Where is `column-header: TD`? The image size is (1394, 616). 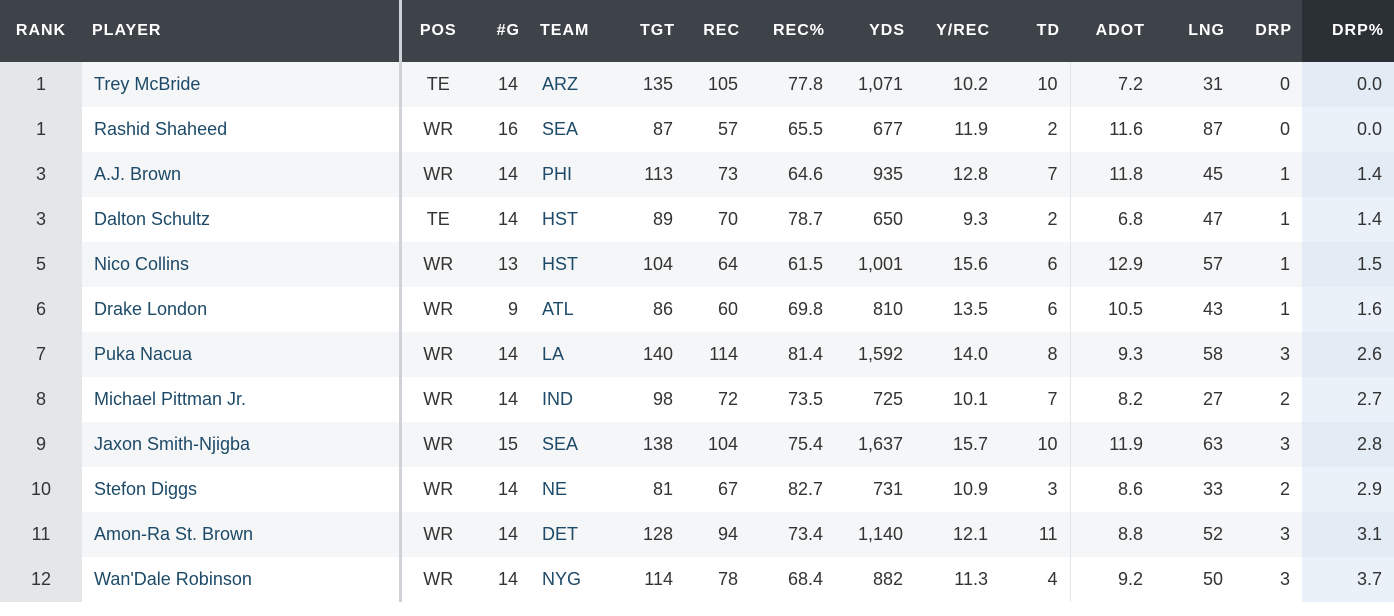
column-header: TD is located at coordinates (1035, 31).